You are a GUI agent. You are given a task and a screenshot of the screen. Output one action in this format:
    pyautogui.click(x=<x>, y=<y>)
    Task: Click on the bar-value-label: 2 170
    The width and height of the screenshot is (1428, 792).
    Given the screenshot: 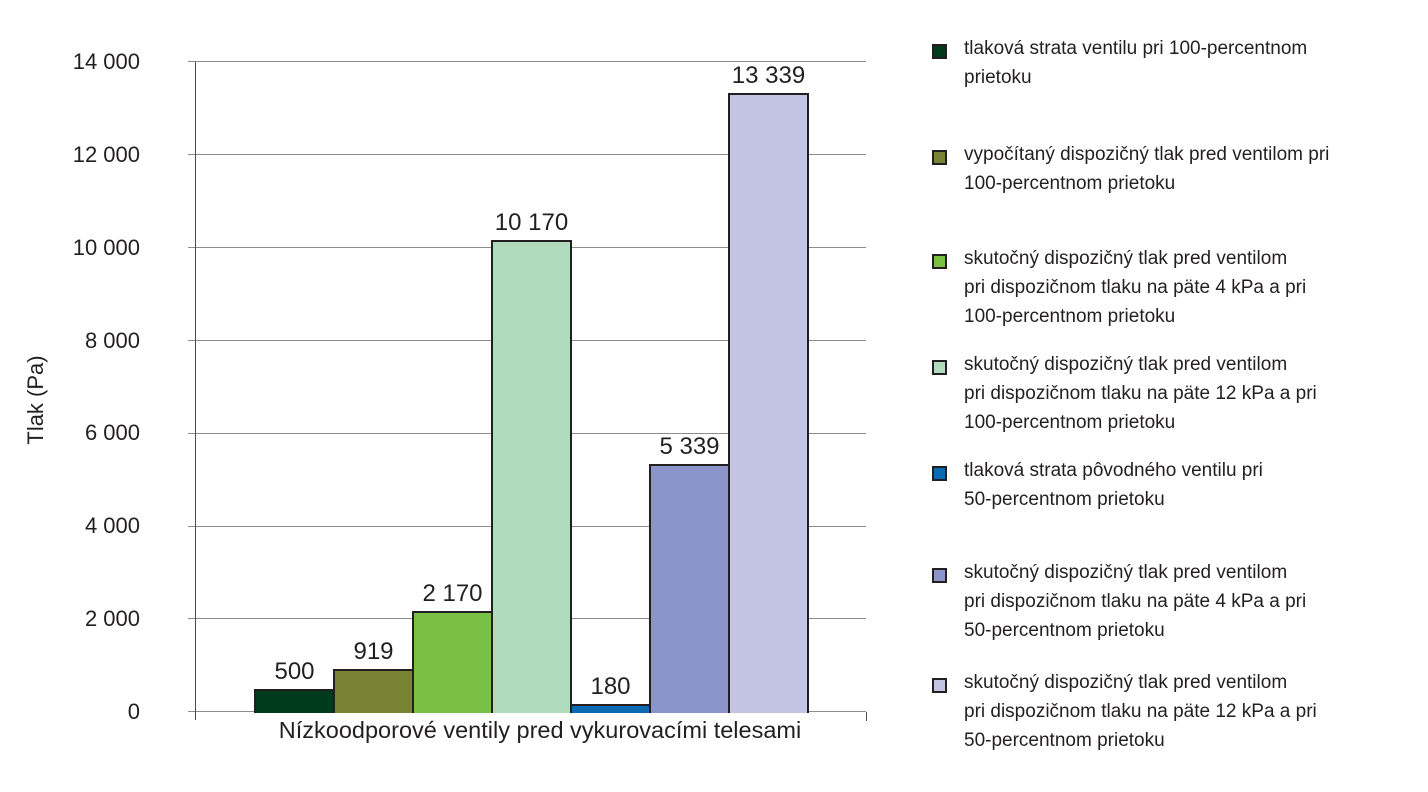 What is the action you would take?
    pyautogui.click(x=452, y=594)
    